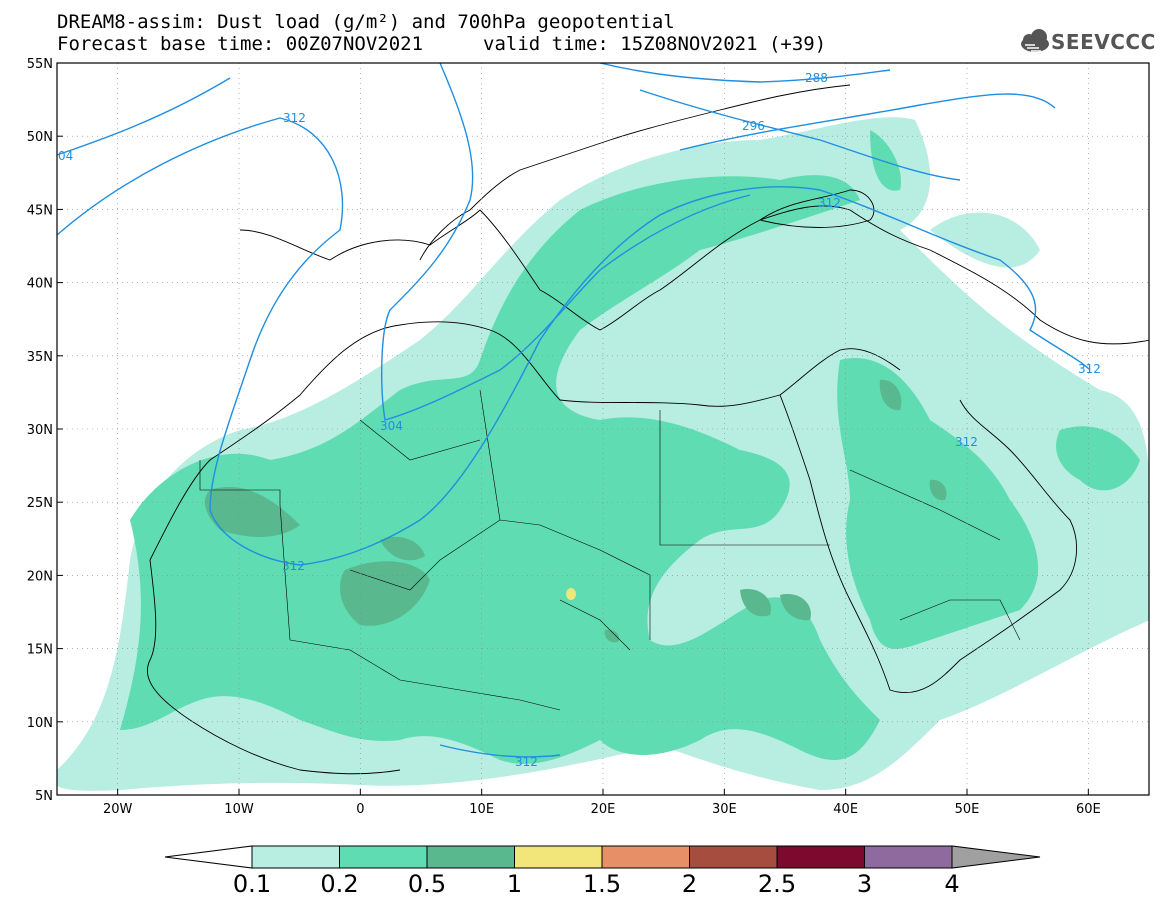 The height and width of the screenshot is (907, 1165). I want to click on lat-tick-label: 20N, so click(40, 576).